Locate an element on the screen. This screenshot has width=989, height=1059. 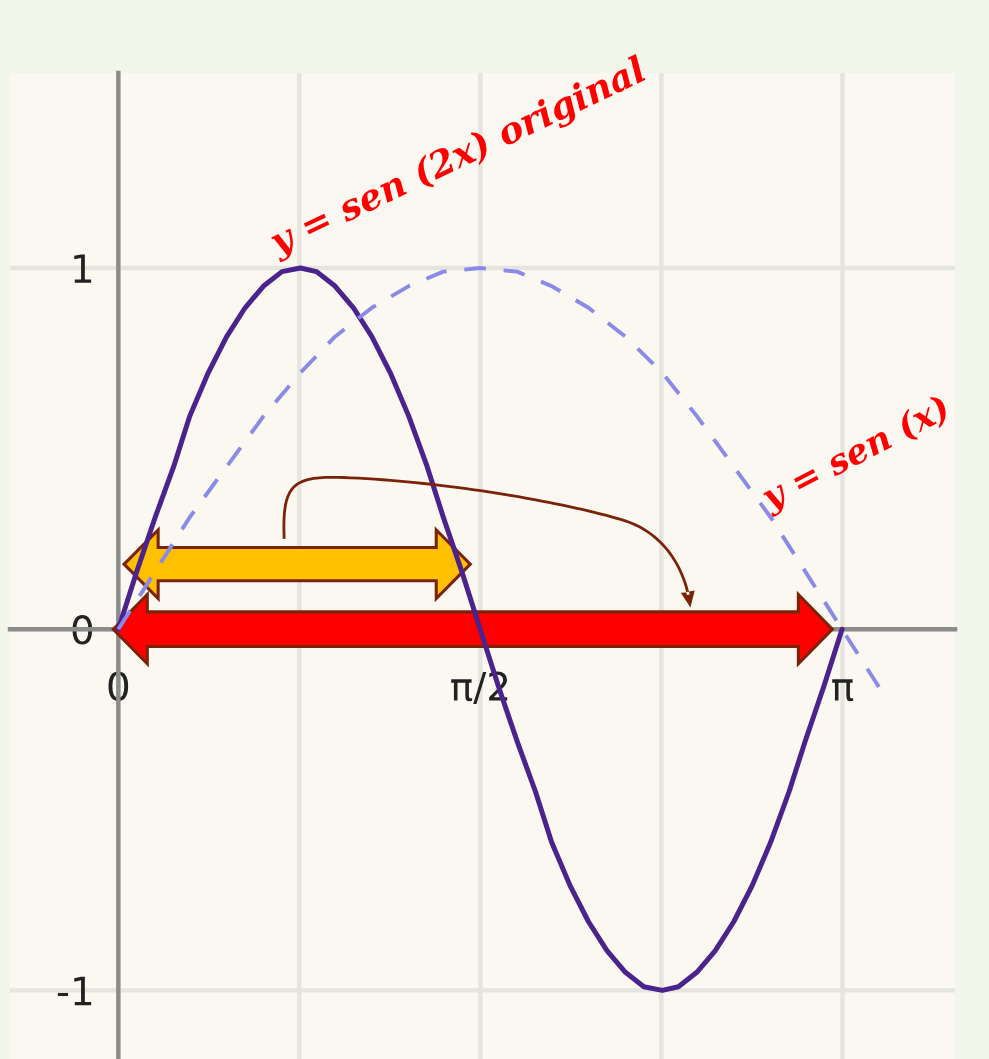
y-tick-label: -1 is located at coordinates (74, 991).